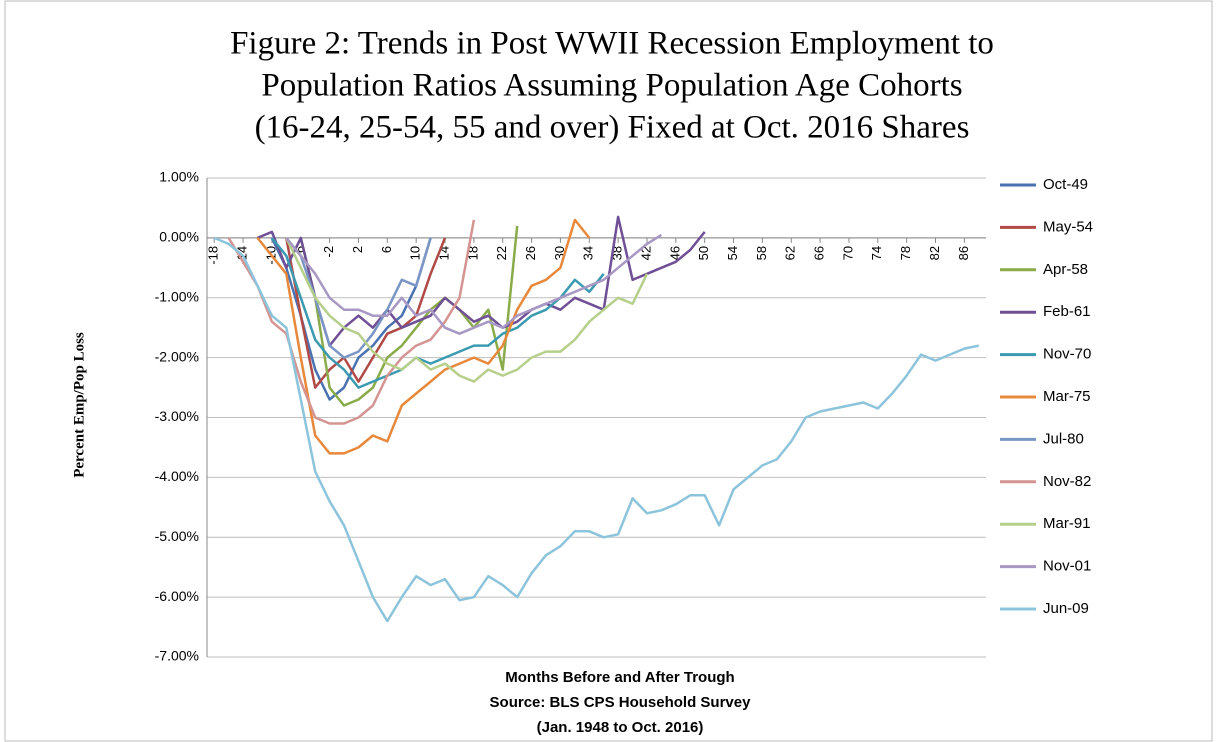 This screenshot has height=742, width=1217. I want to click on legend-label: Jul-80, so click(1063, 438).